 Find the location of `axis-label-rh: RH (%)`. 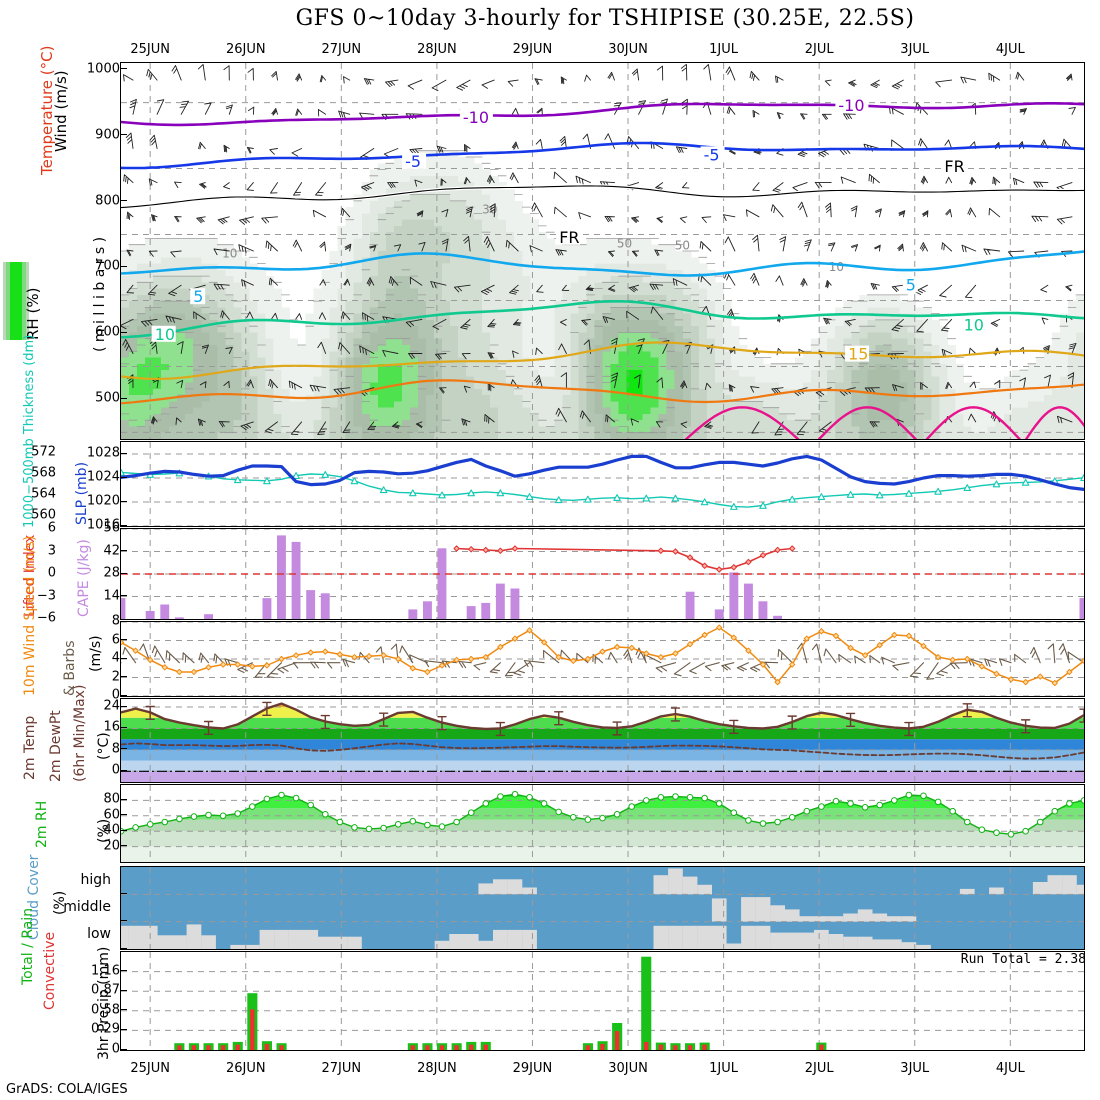

axis-label-rh: RH (%) is located at coordinates (33, 313).